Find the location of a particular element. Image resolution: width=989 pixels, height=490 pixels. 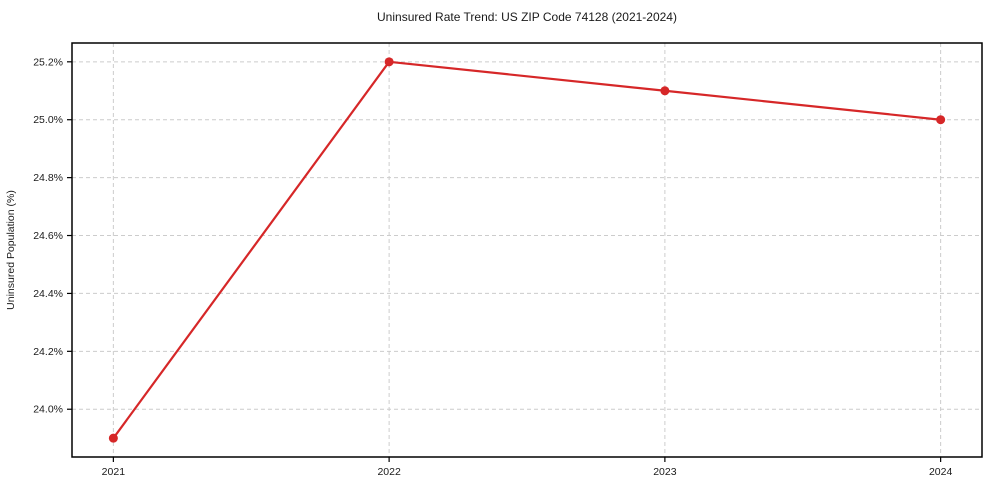

y-tick-label: 24.2% is located at coordinates (48, 352).